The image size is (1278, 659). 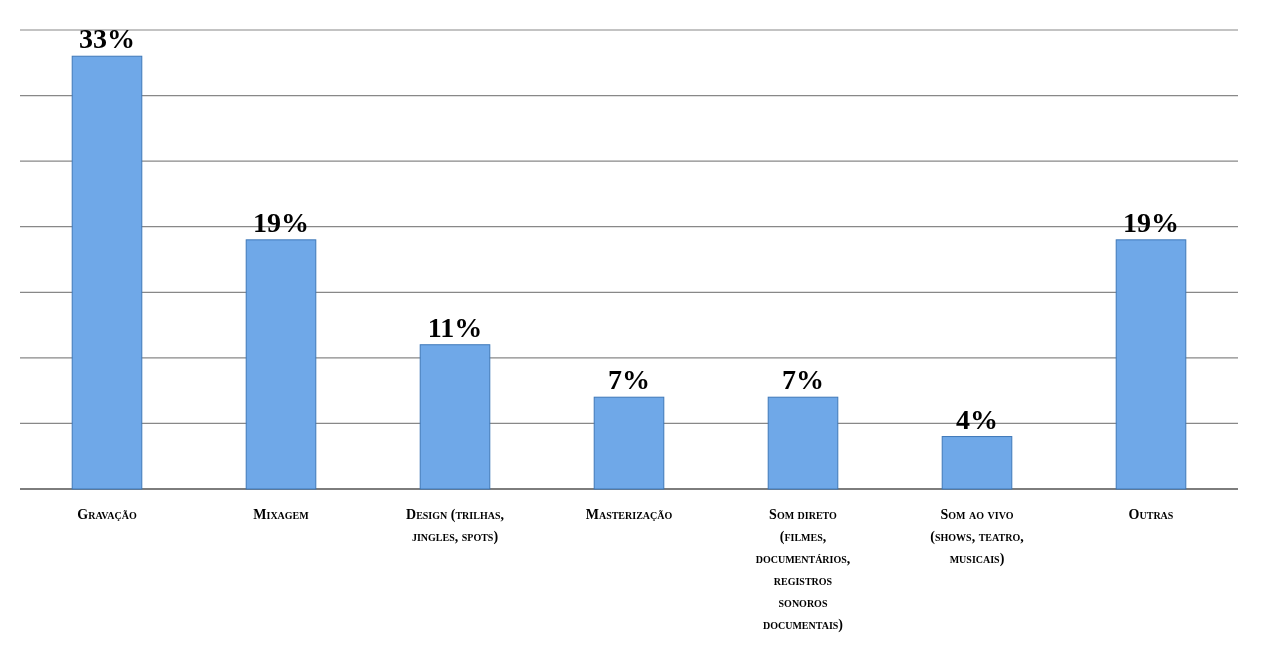 I want to click on x-tick-label: Som ao vivo (shows, teatro, musicais), so click(x=977, y=537).